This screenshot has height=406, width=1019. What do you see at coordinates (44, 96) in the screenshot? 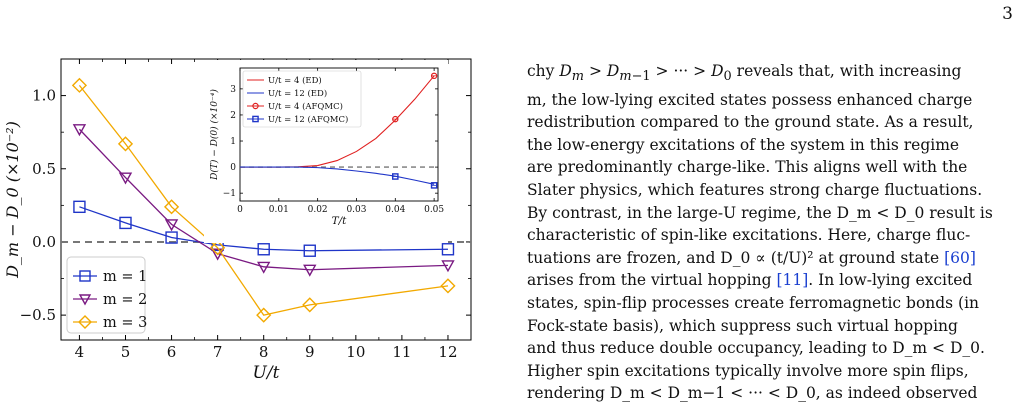
I see `y-tick-label: 1.0` at bounding box center [44, 96].